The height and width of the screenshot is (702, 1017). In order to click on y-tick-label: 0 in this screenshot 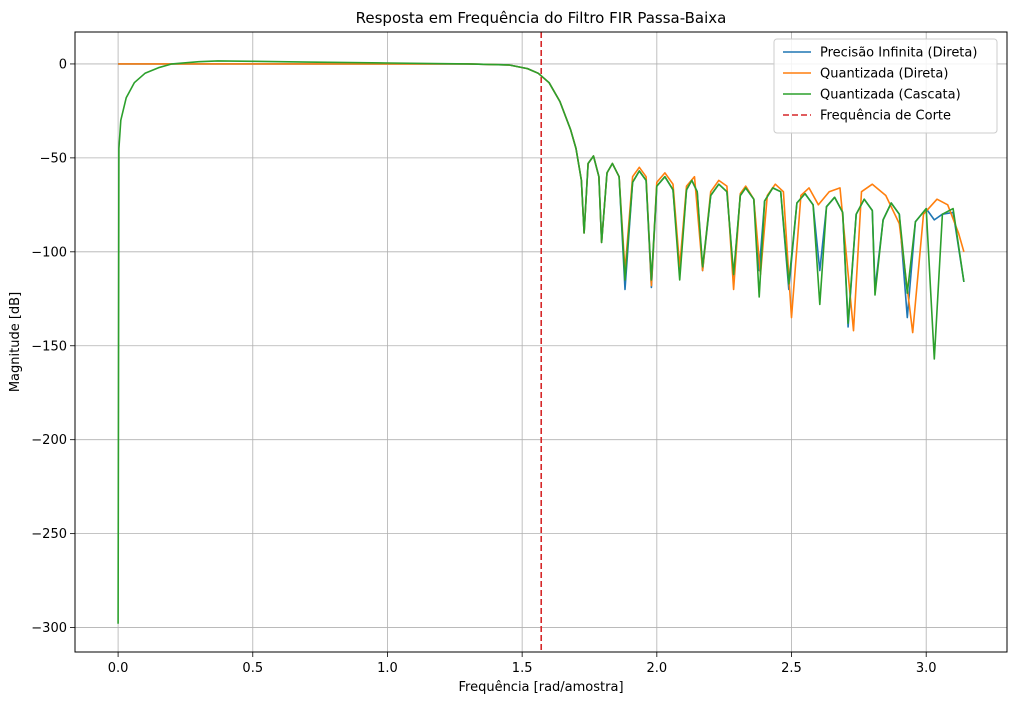, I will do `click(63, 64)`.